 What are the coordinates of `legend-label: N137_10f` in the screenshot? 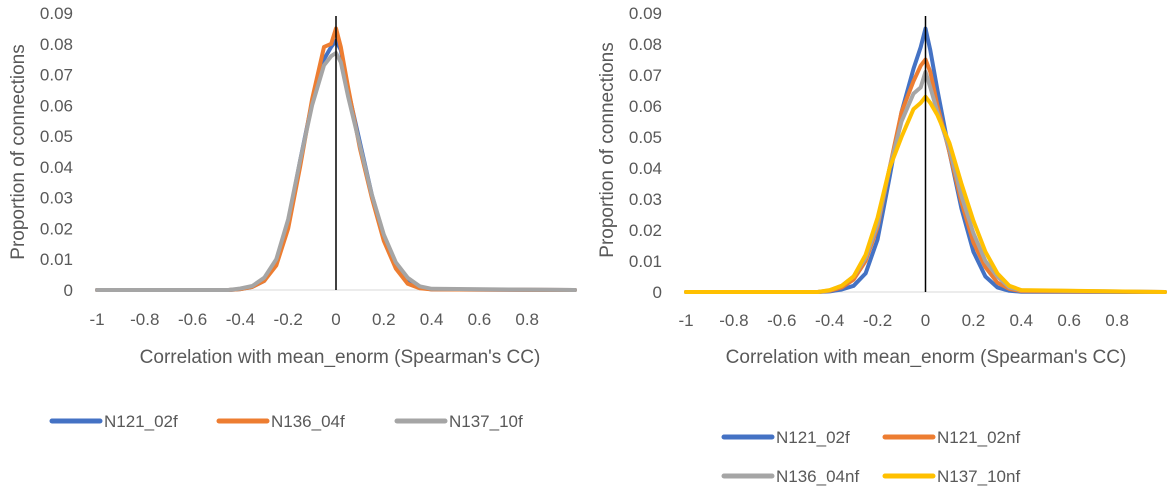 It's located at (486, 421).